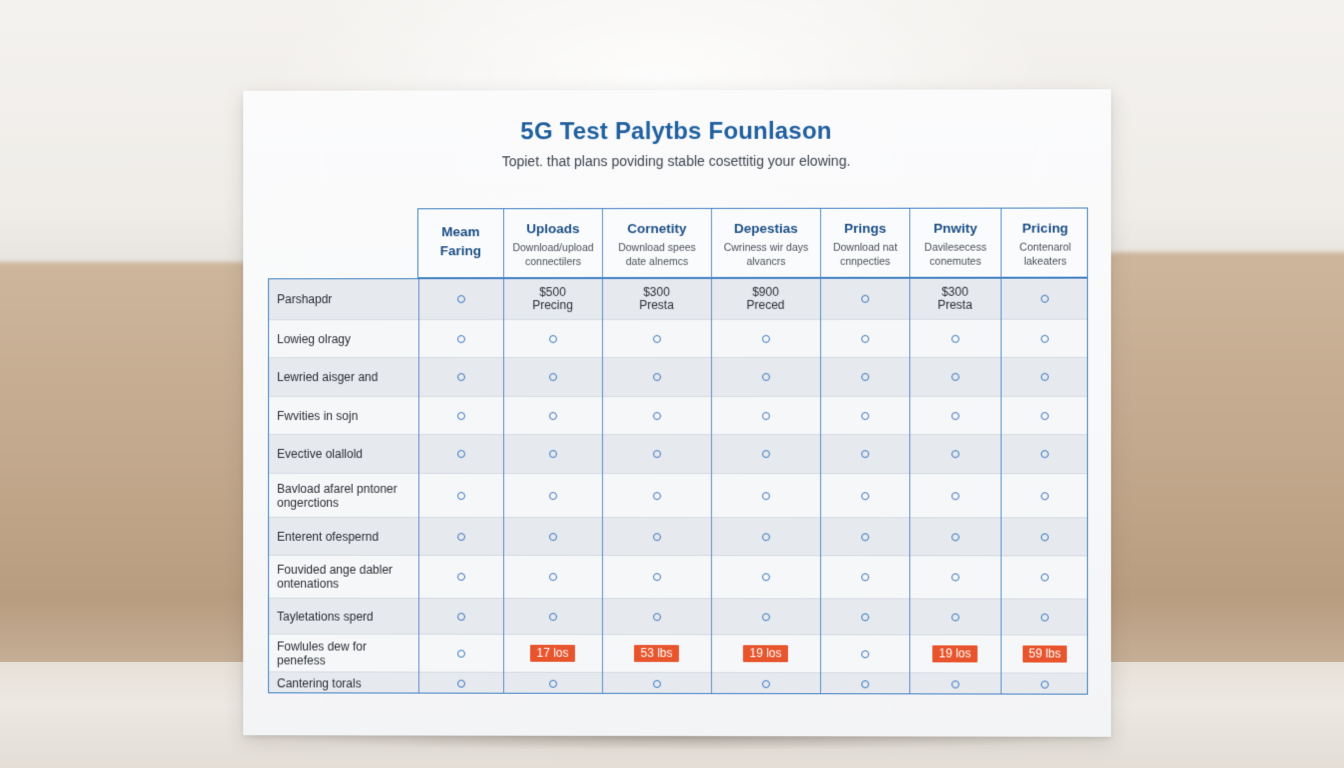  What do you see at coordinates (1045, 653) in the screenshot?
I see `value-badge: 59 lbs` at bounding box center [1045, 653].